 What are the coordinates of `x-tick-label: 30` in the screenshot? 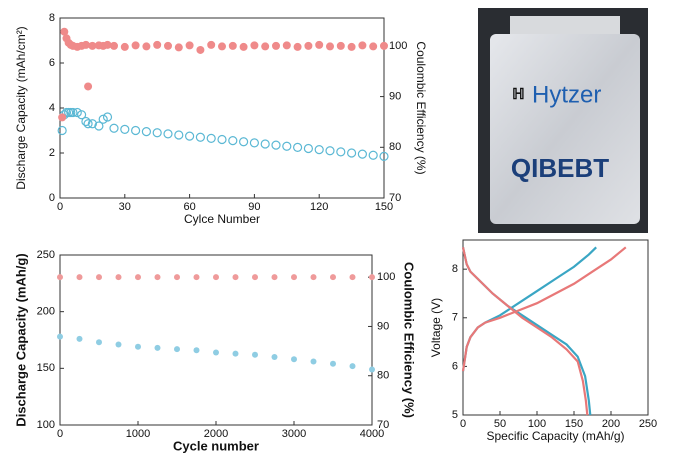 It's located at (125, 207).